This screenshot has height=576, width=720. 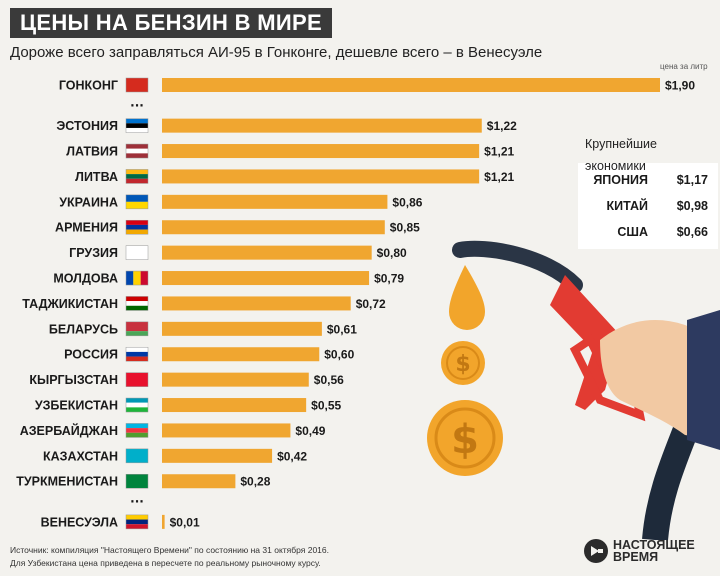 I want to click on kyrgyzstan-flag-icon, so click(x=137, y=379).